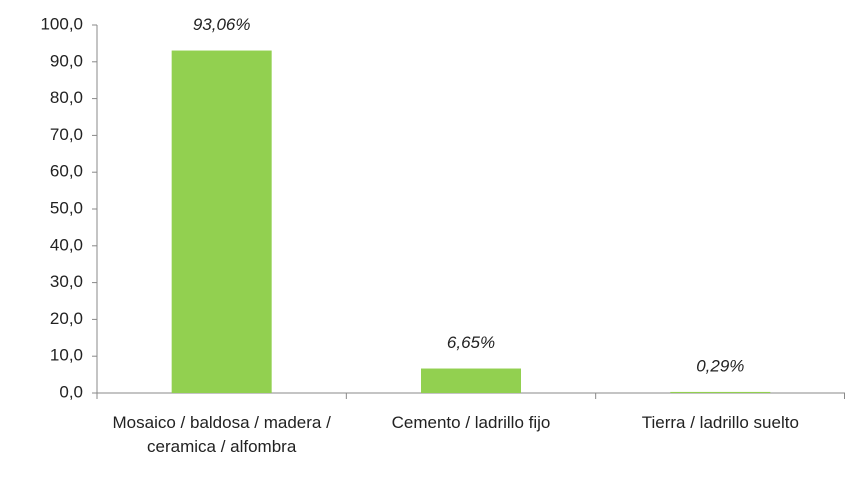  What do you see at coordinates (66, 244) in the screenshot?
I see `y-tick-label: 40,0` at bounding box center [66, 244].